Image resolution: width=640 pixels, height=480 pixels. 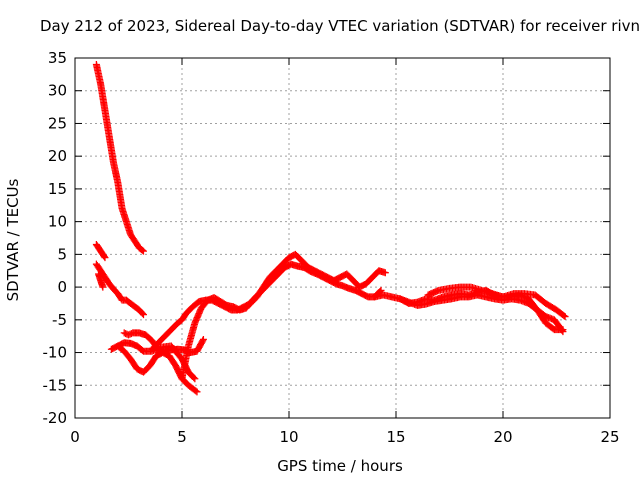 I want to click on y-tick-label: 30, so click(x=57, y=91).